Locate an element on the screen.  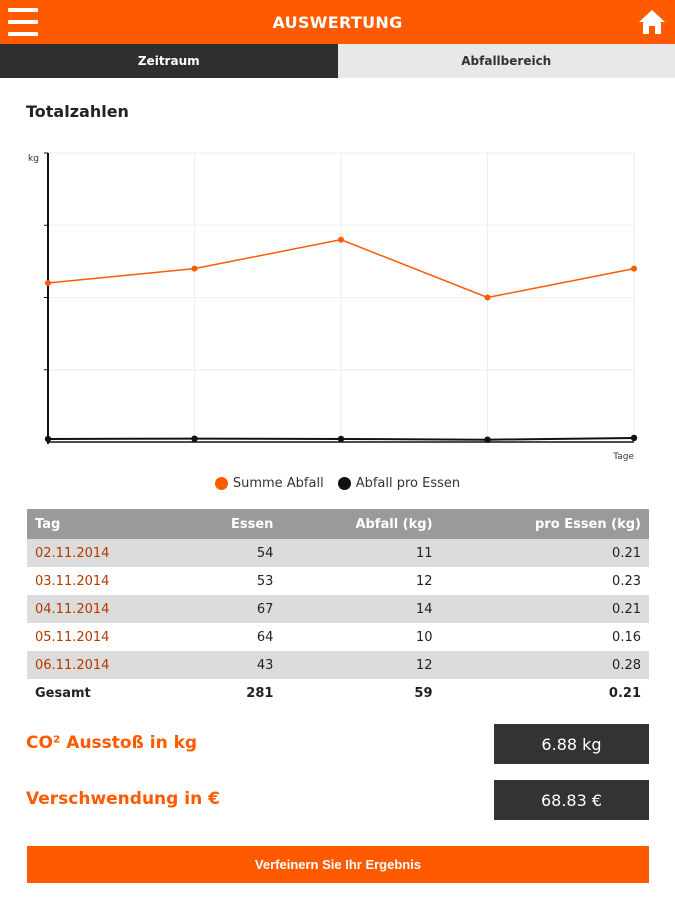
table-row: 04.11.2014 67 14 0.21 is located at coordinates (338, 609).